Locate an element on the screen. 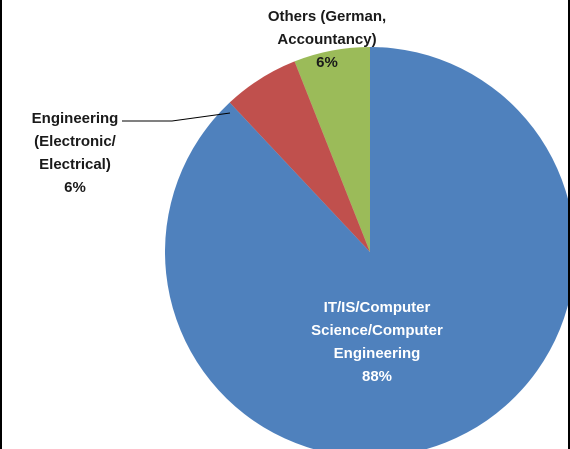 The width and height of the screenshot is (570, 449). slice-label: Engineering (Electronic/Electrical) 6% is located at coordinates (75, 153).